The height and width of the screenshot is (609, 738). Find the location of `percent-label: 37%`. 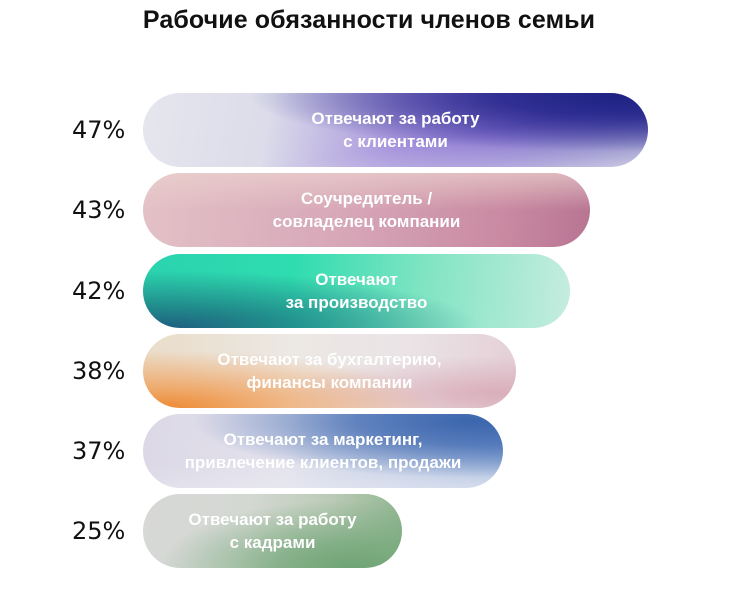

percent-label: 37% is located at coordinates (99, 451).